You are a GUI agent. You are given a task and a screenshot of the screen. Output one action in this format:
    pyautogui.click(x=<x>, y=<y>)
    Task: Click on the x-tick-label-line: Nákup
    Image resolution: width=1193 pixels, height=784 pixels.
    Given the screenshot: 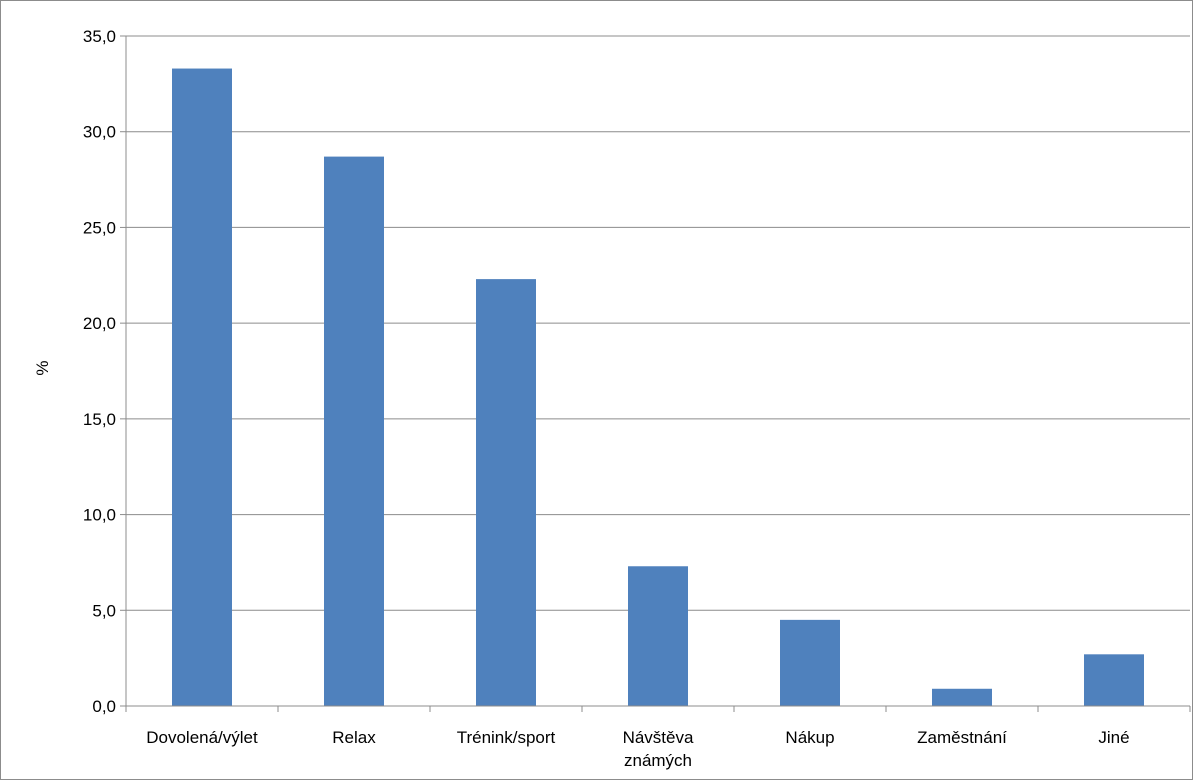 What is the action you would take?
    pyautogui.click(x=809, y=737)
    